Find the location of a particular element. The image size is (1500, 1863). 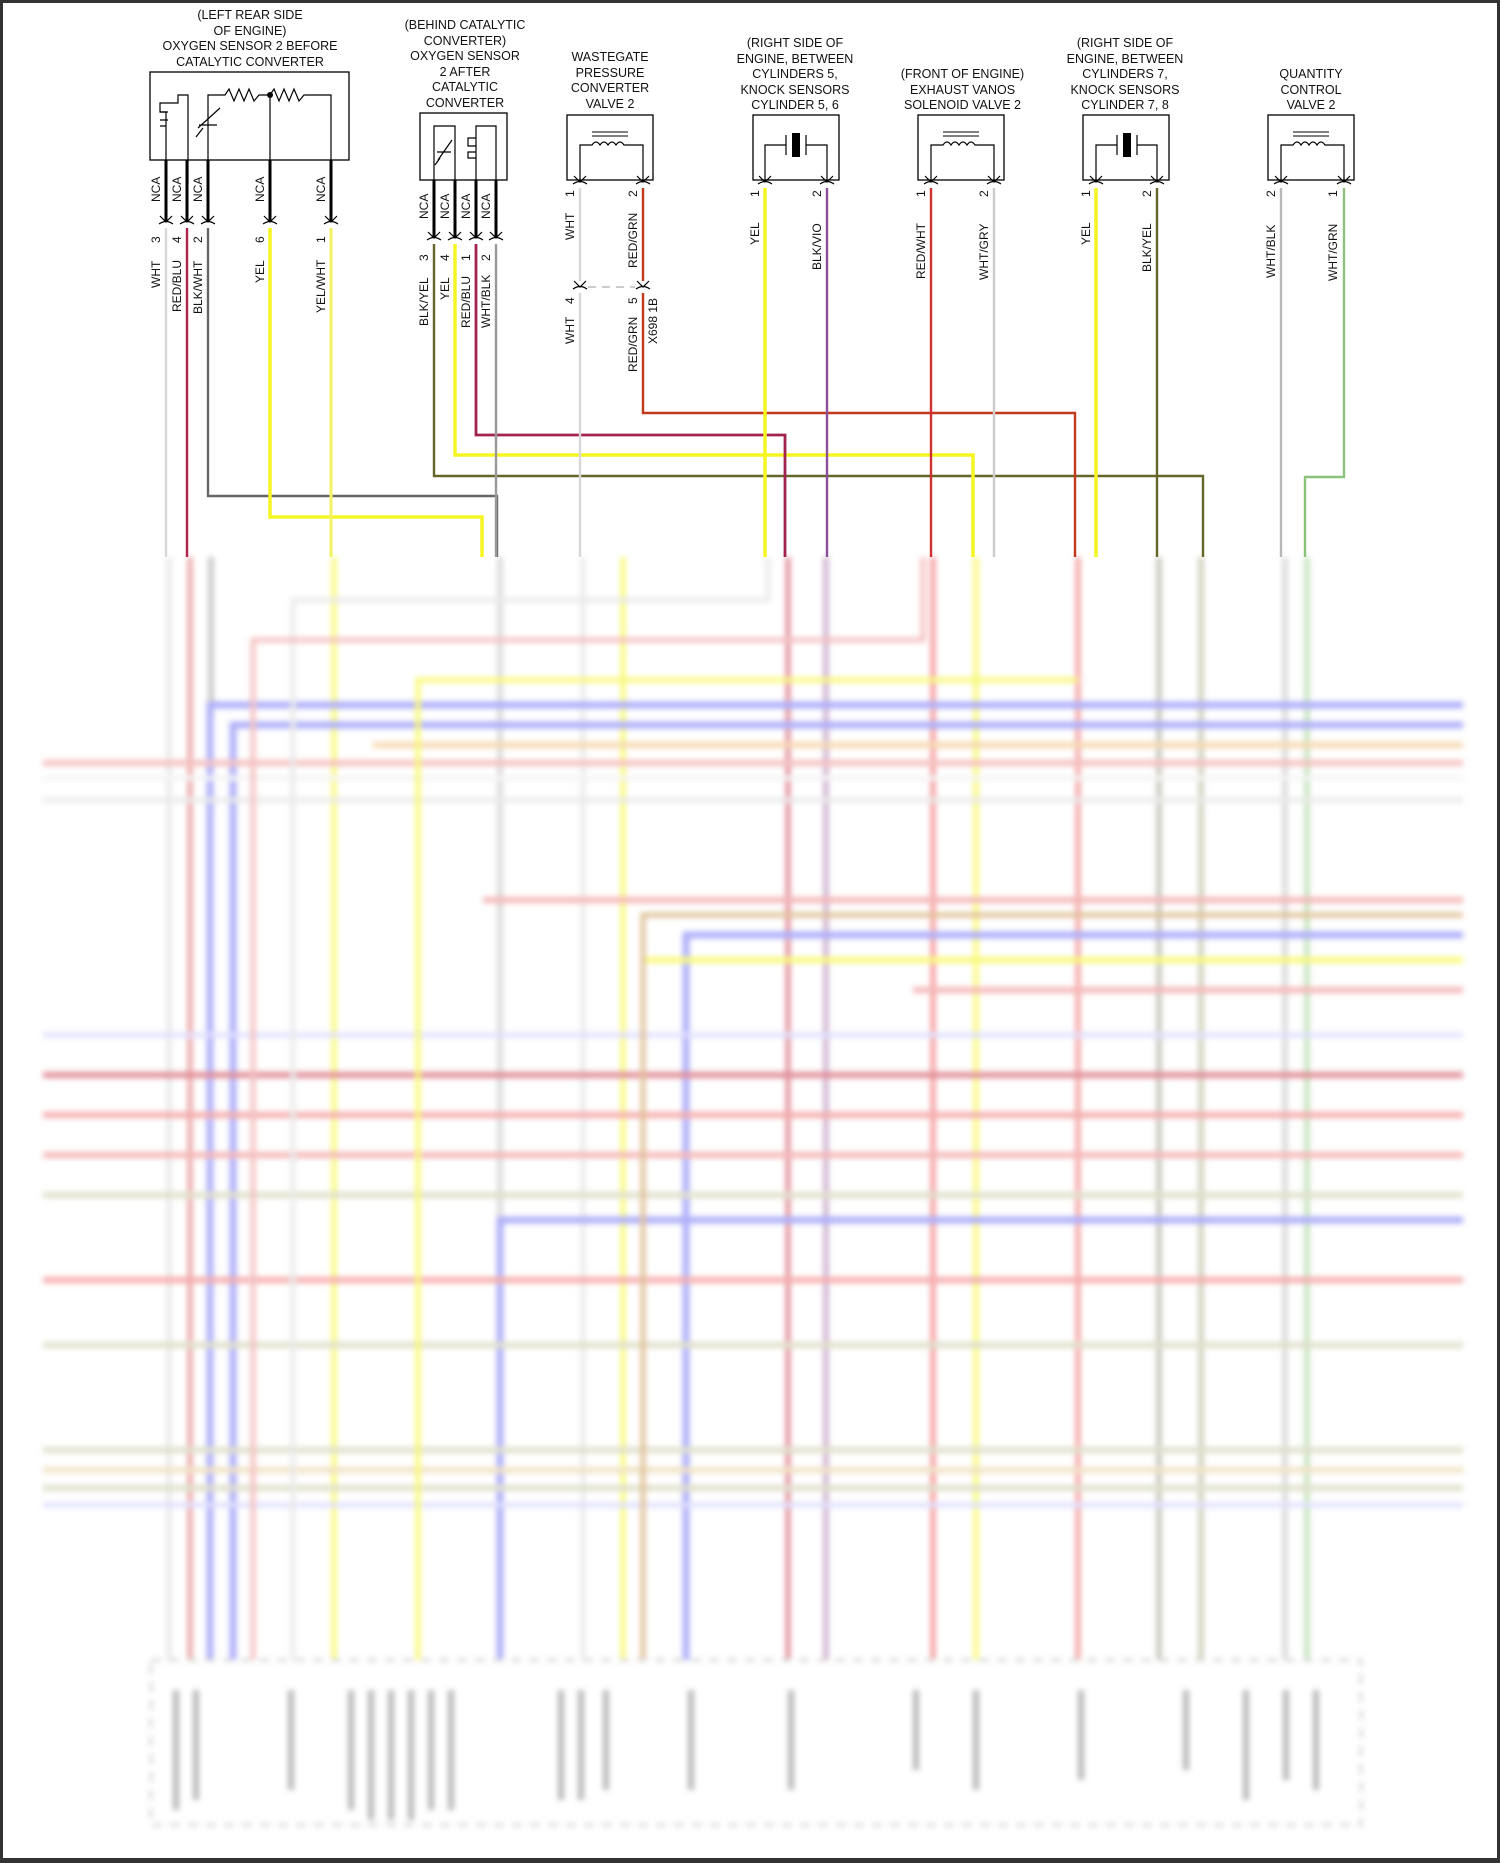

pin-number: 5 is located at coordinates (633, 300).